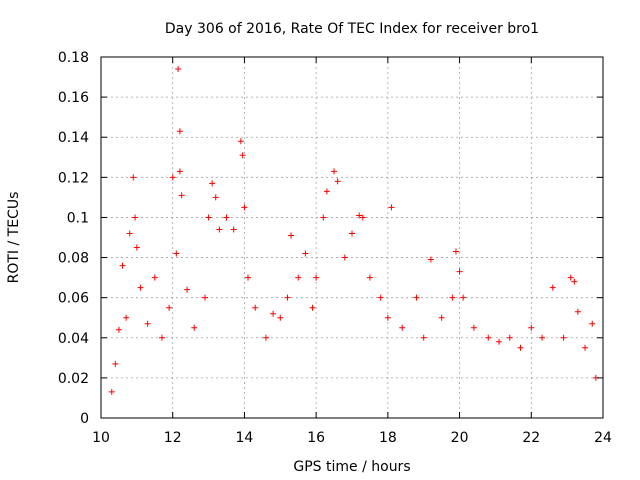  What do you see at coordinates (73, 299) in the screenshot?
I see `y-tick-label: 0.06` at bounding box center [73, 299].